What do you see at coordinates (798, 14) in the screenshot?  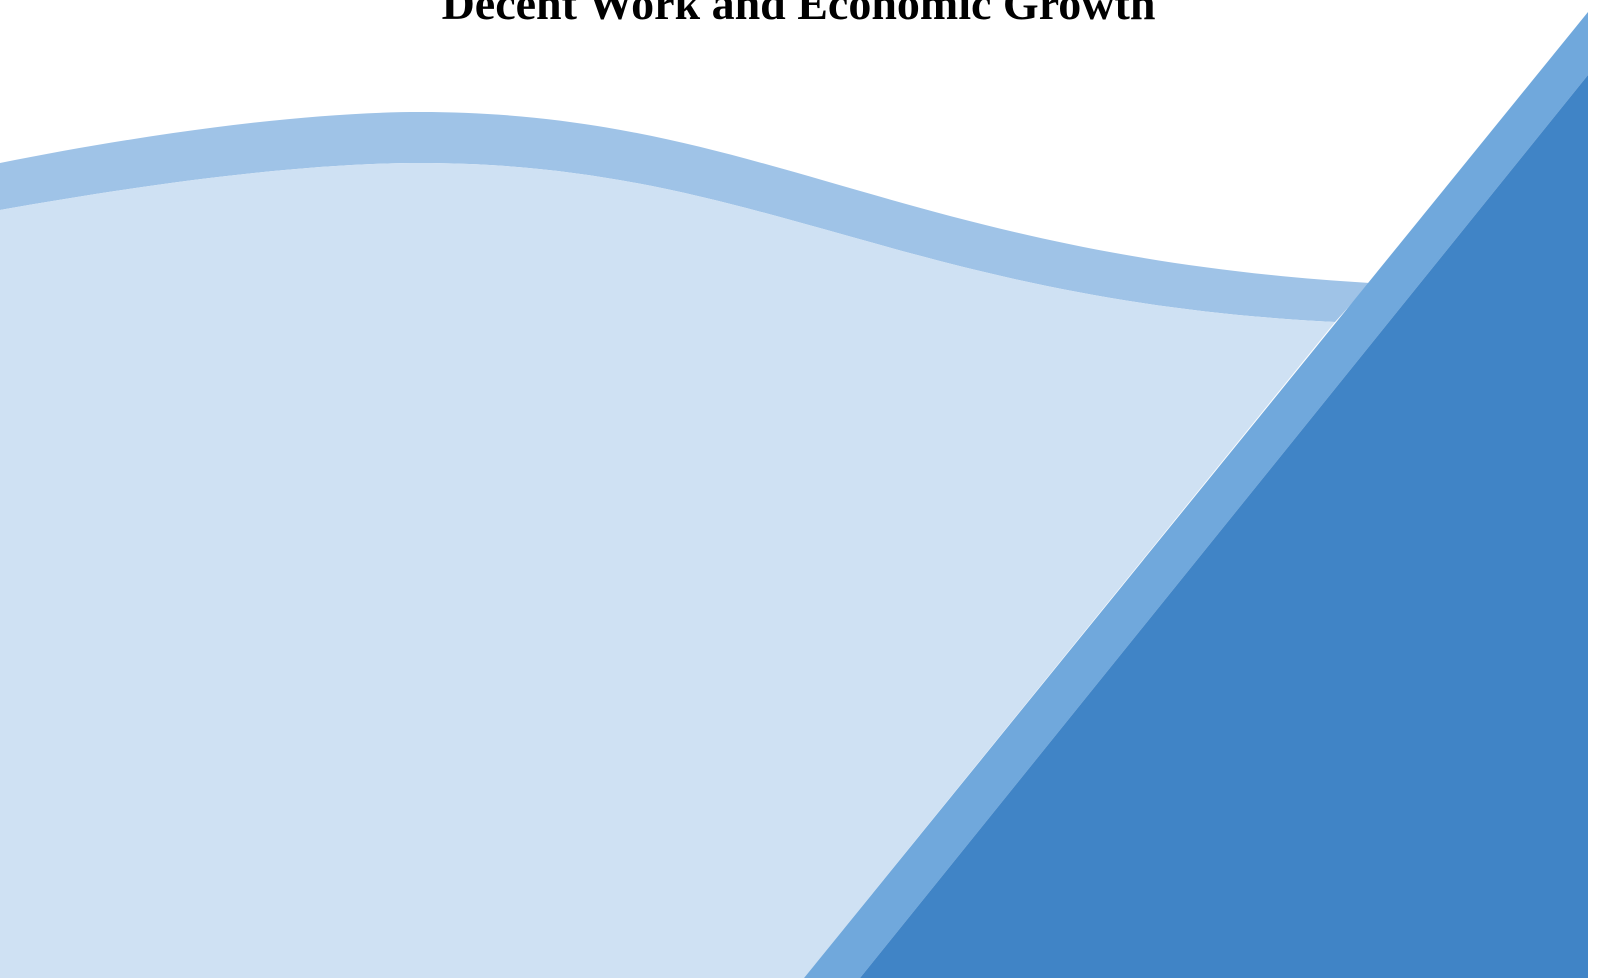 I see `page-title: Decent Work and Economic Growth` at bounding box center [798, 14].